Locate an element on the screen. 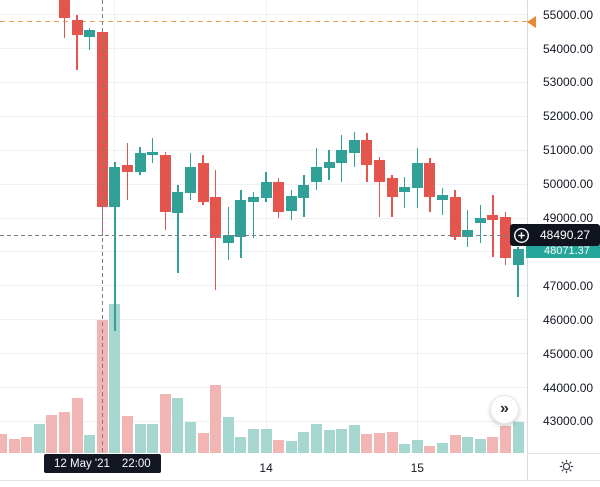 The height and width of the screenshot is (487, 600). price-tick-label: 44000.00 is located at coordinates (568, 387).